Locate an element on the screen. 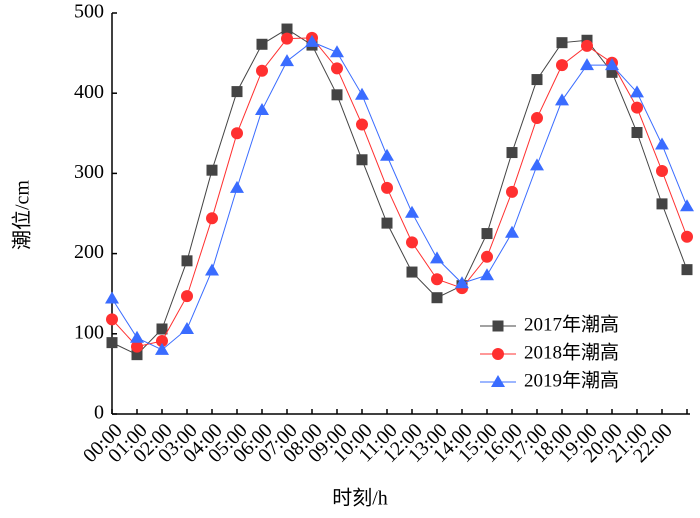 This screenshot has height=518, width=700. y-tick-label: 400 is located at coordinates (89, 92).